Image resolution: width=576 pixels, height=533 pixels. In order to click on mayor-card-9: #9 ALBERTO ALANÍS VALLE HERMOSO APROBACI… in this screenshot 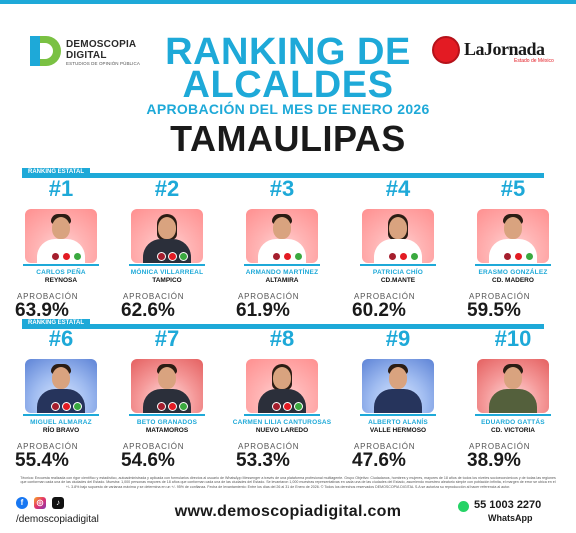, I will do `click(398, 401)`.